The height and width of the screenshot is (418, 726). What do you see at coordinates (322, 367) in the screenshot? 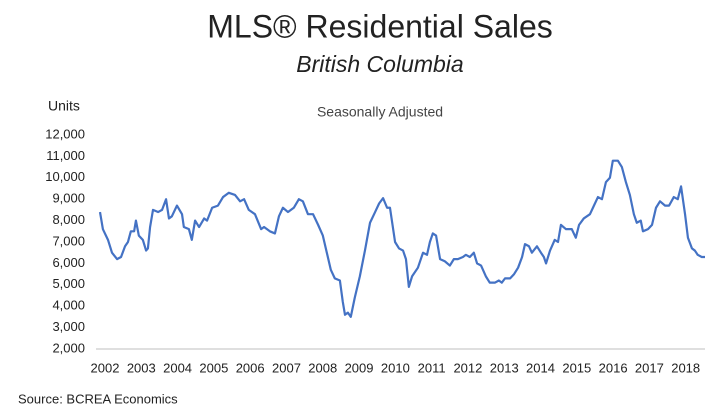
I see `x-tick-label: 2008` at bounding box center [322, 367].